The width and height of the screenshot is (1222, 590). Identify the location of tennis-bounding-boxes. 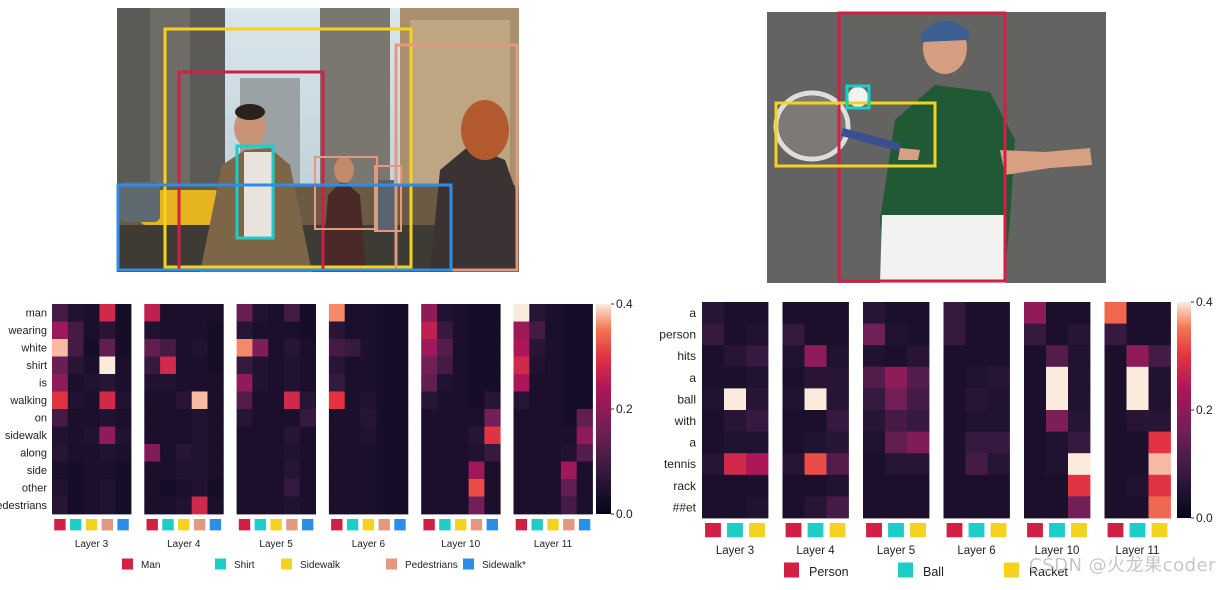
(890, 147).